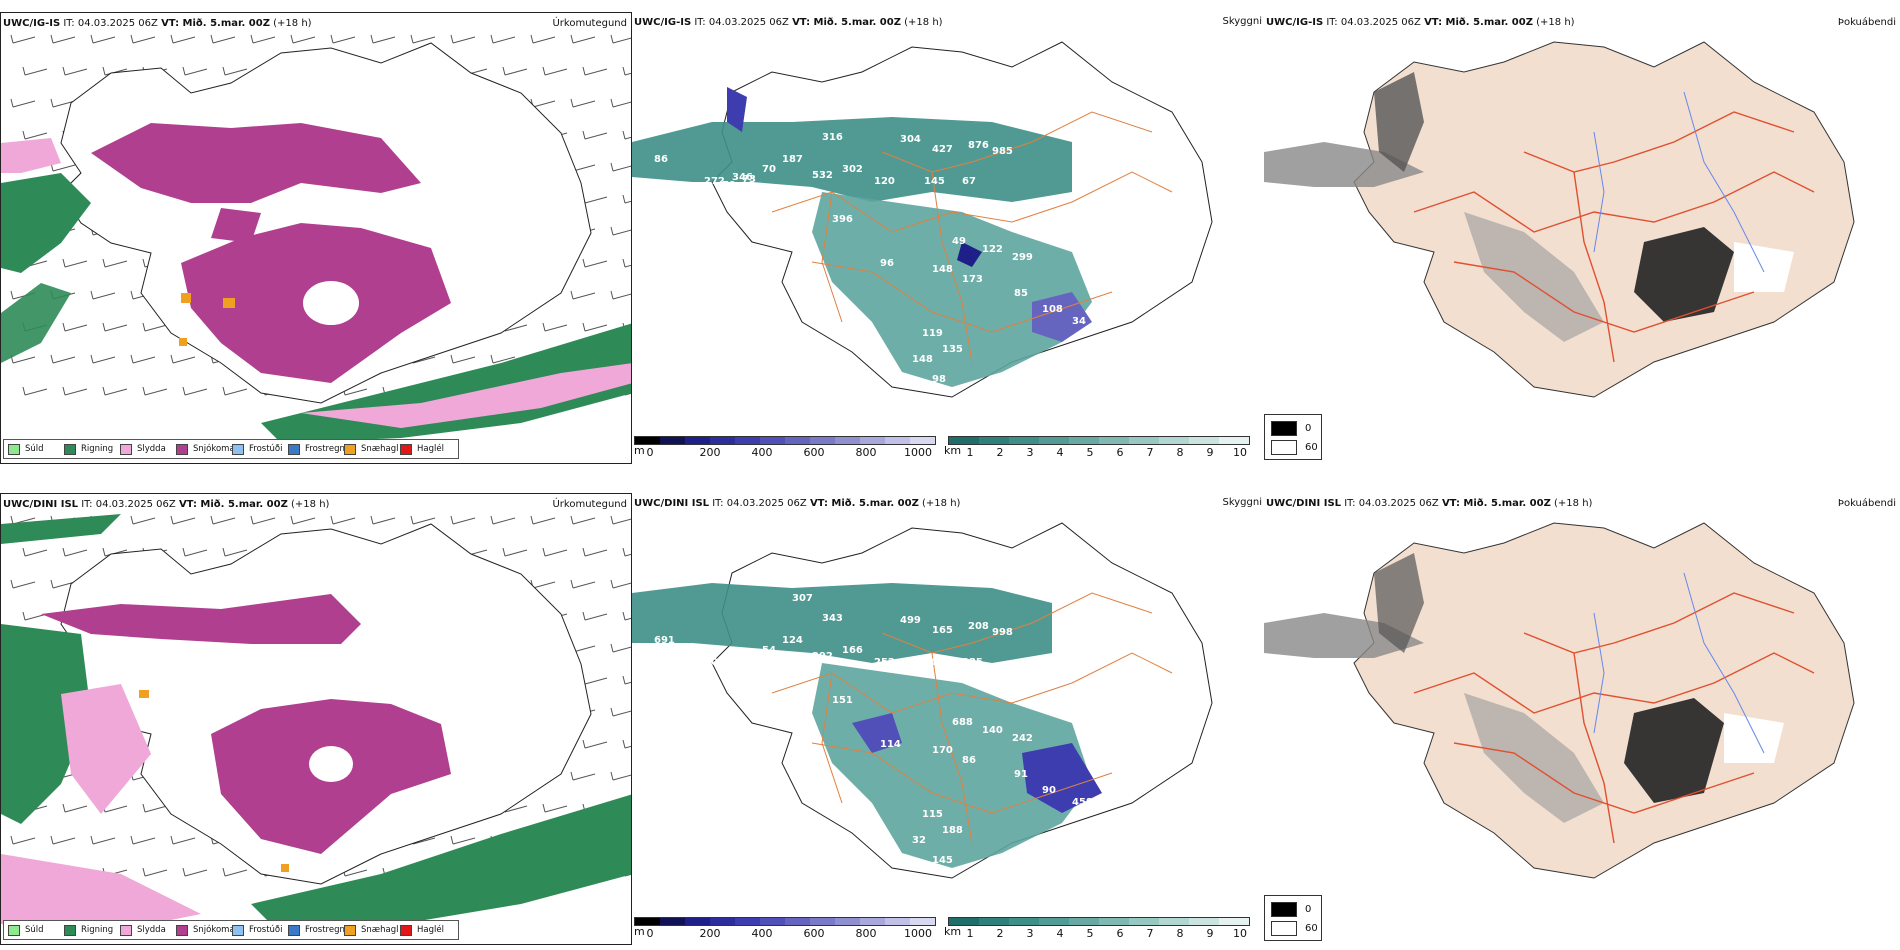  I want to click on legend-item: Snjókoma, so click(205, 930).